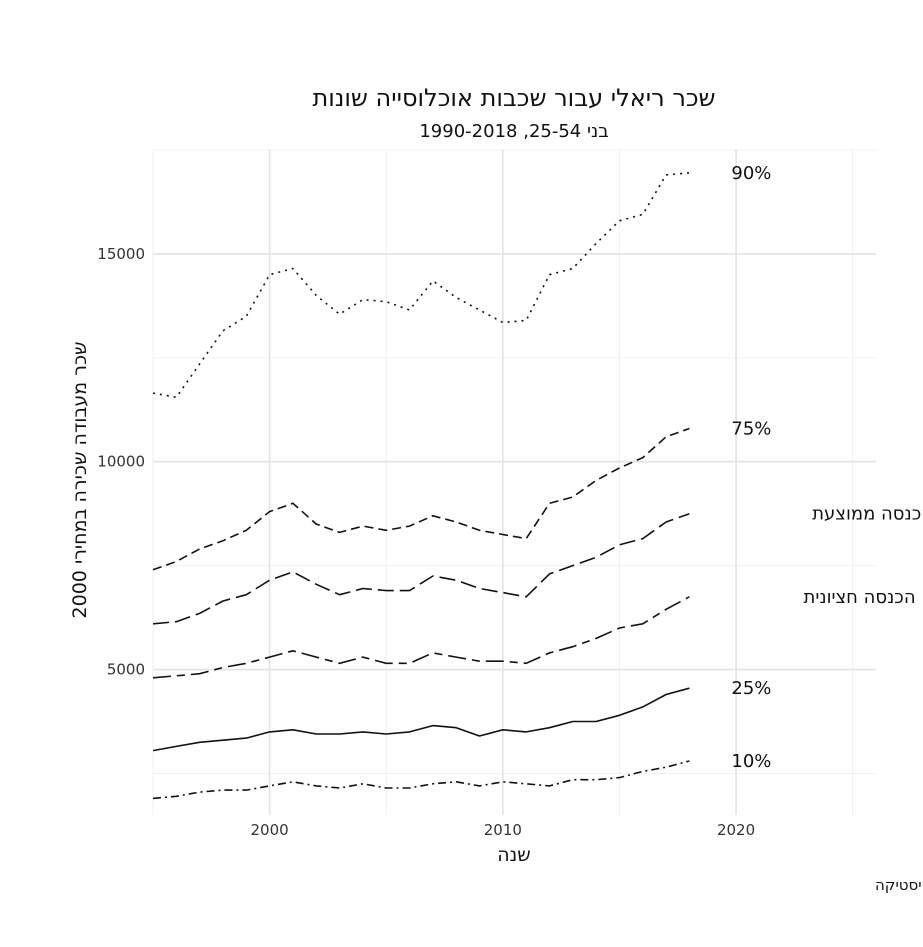 The image size is (923, 947). I want to click on series-labels: 90% 75% הכנסה ממוצעת הכנסה חציונית 25% 10%, so click(827, 467).